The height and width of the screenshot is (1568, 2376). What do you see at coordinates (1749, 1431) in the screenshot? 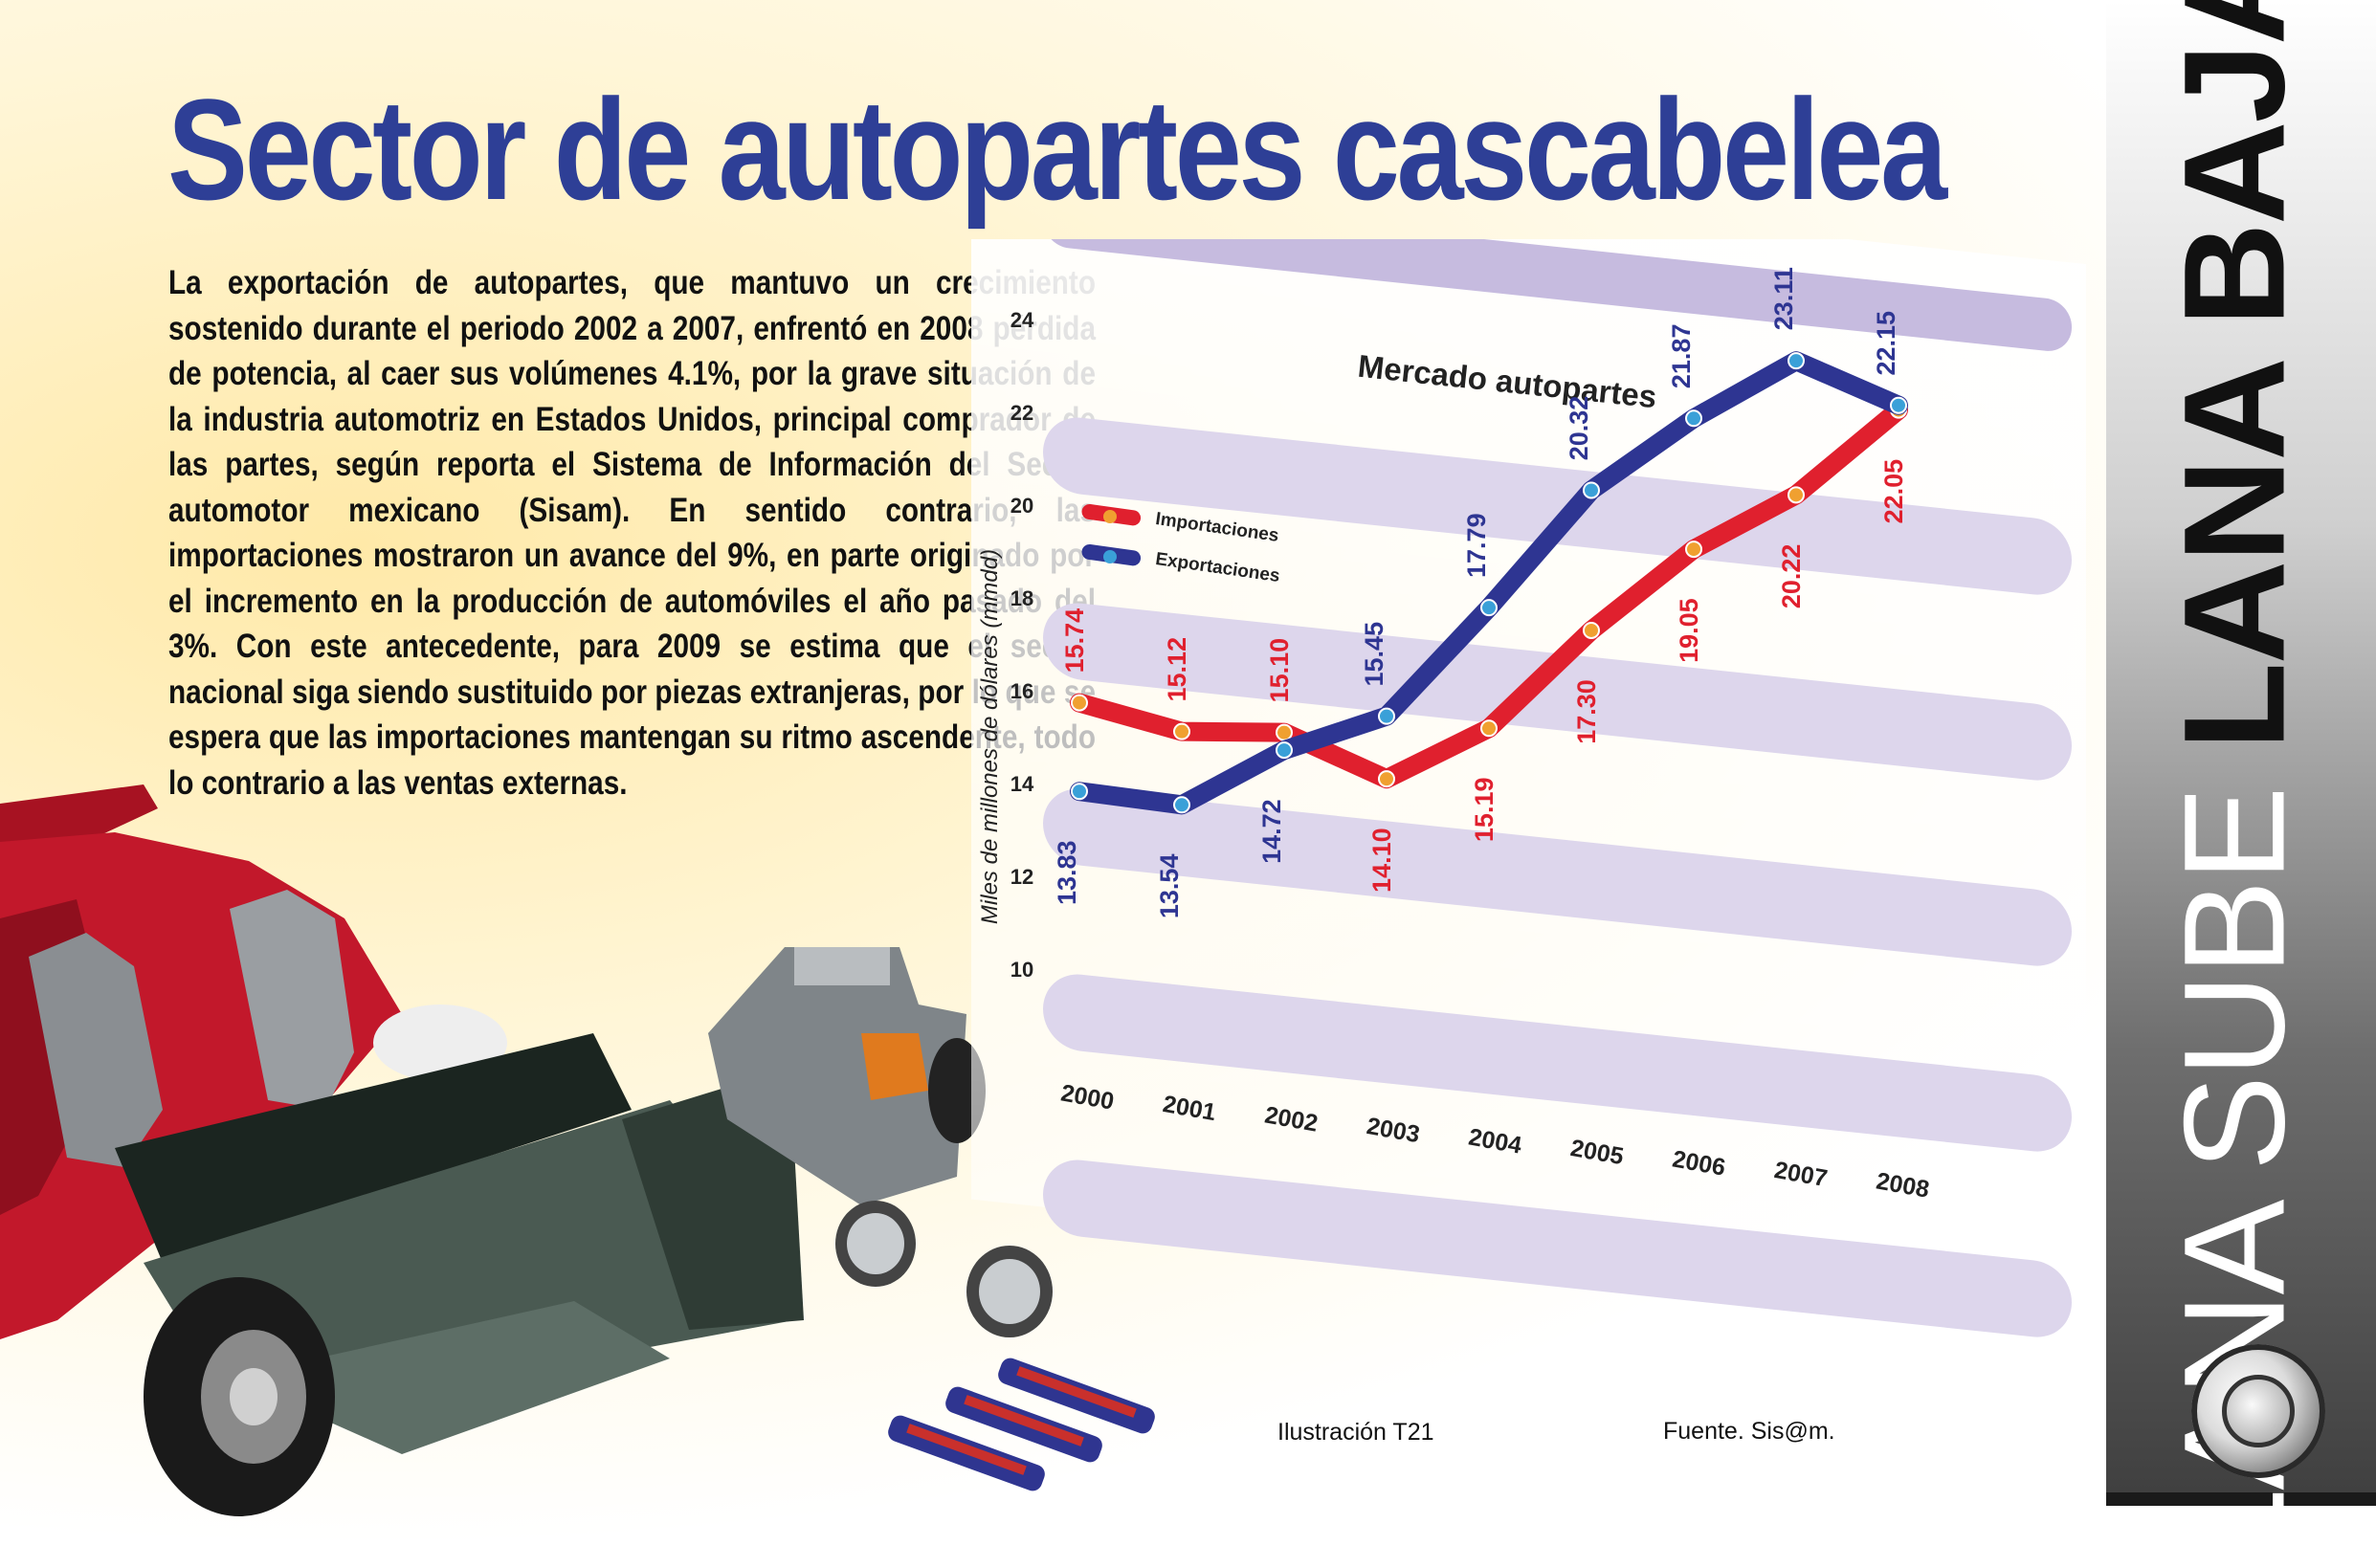
I see `source-credit: Fuente. Sis@m.` at bounding box center [1749, 1431].